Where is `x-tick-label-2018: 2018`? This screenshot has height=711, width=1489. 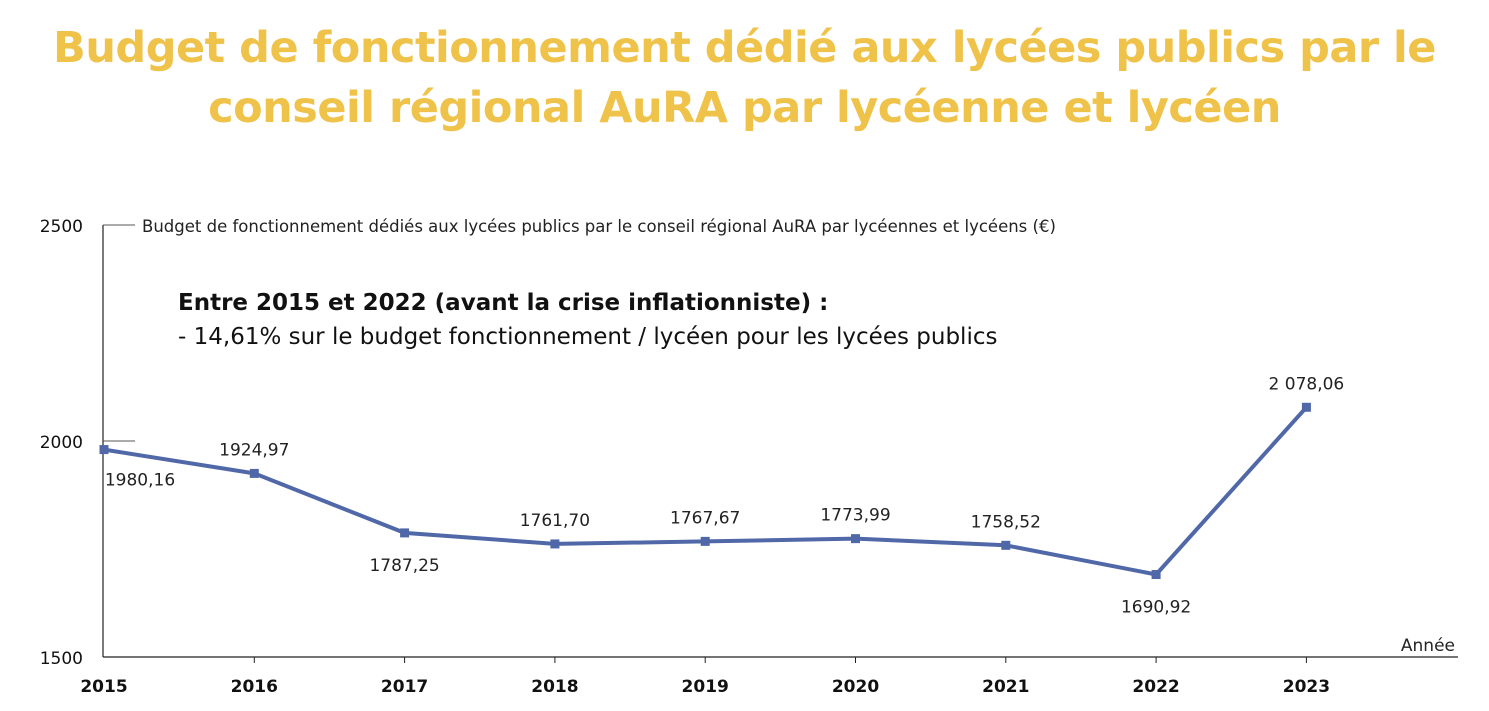
x-tick-label-2018: 2018 is located at coordinates (554, 687).